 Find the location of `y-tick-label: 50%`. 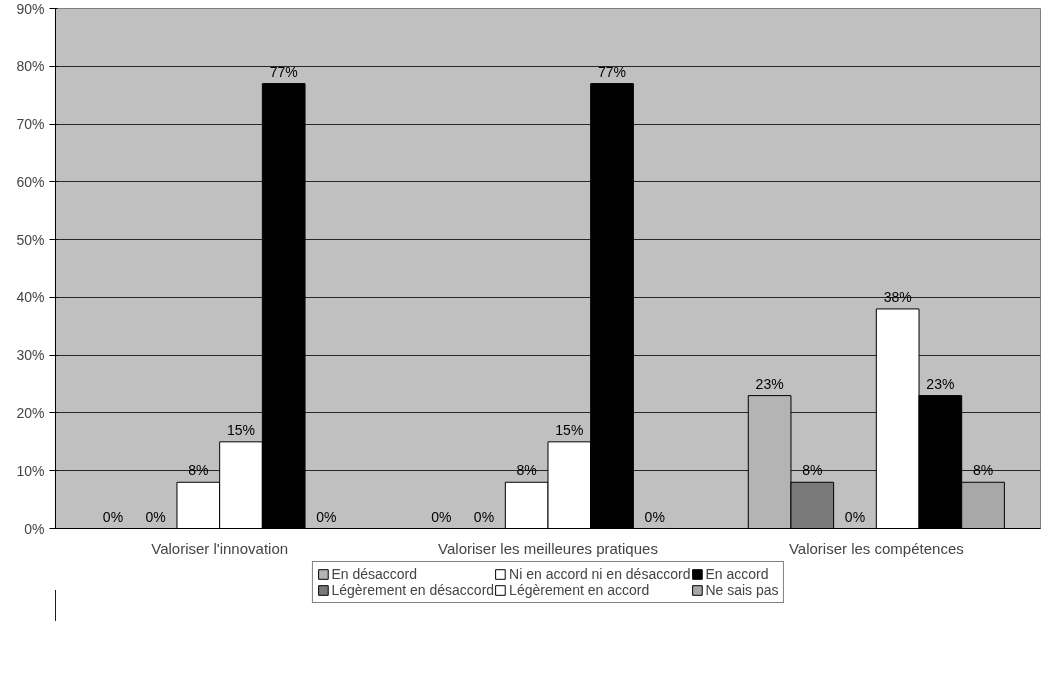

y-tick-label: 50% is located at coordinates (30, 239).